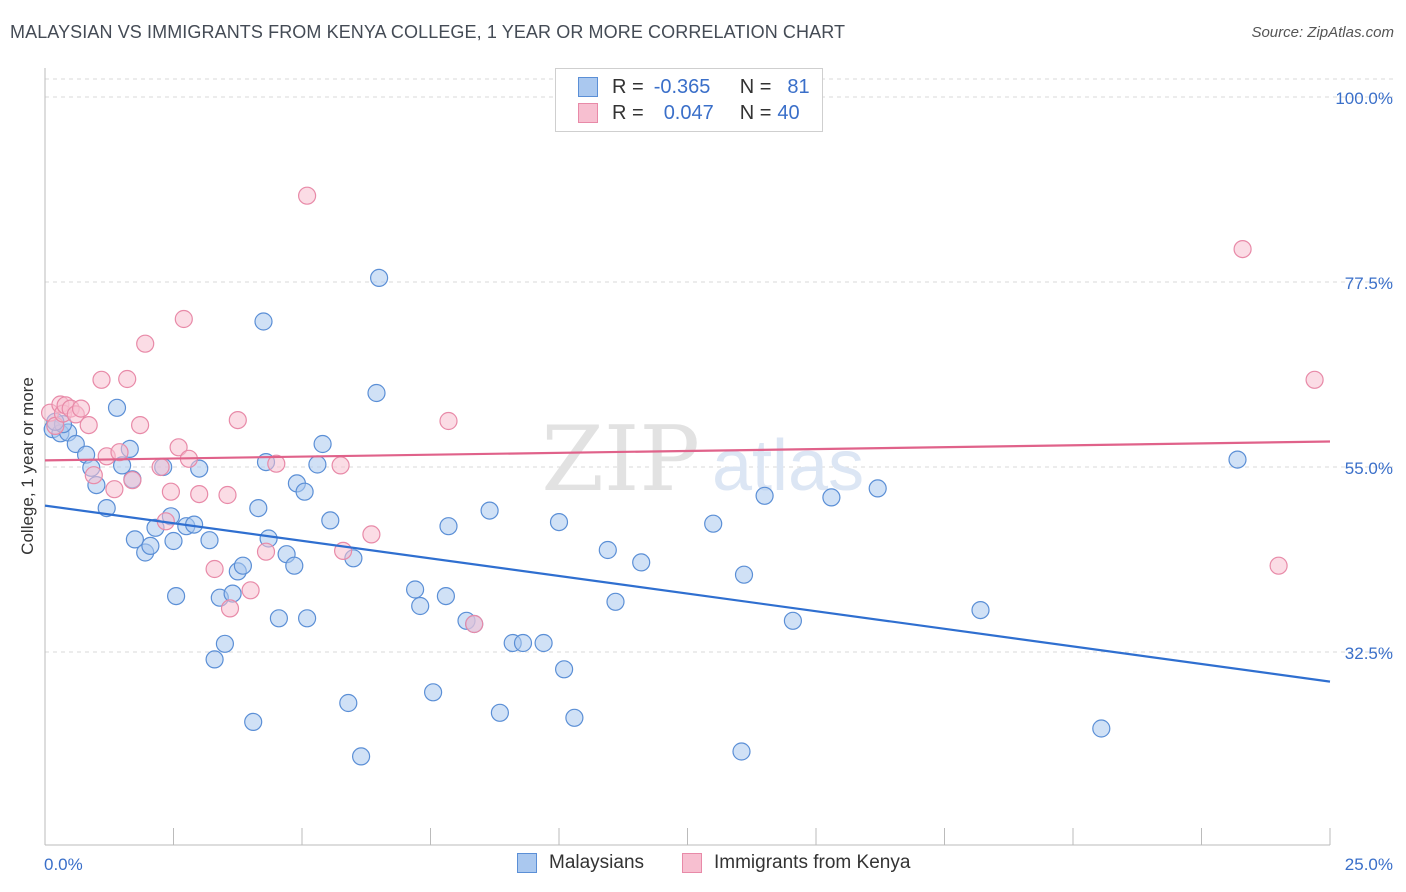 The height and width of the screenshot is (892, 1406). Describe the element at coordinates (689, 100) in the screenshot. I see `correlation-legend: R = -0.365 N = 81 R = 0.047 N = 40` at that location.